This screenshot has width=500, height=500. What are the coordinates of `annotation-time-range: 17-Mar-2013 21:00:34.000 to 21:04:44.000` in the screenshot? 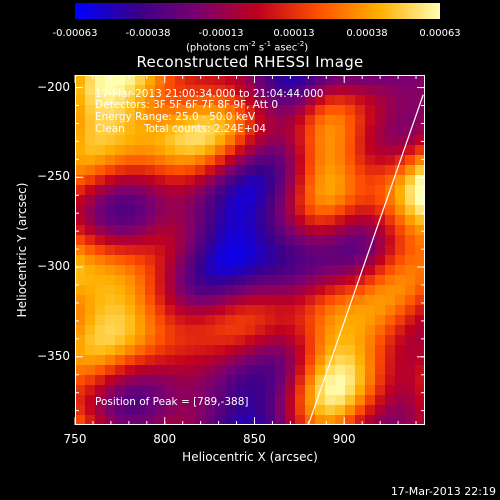 It's located at (209, 94).